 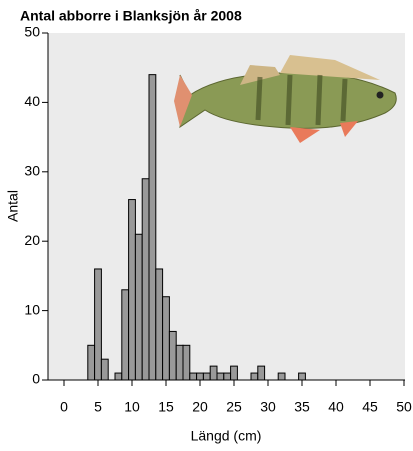 What do you see at coordinates (64, 407) in the screenshot?
I see `x-tick-label: 0` at bounding box center [64, 407].